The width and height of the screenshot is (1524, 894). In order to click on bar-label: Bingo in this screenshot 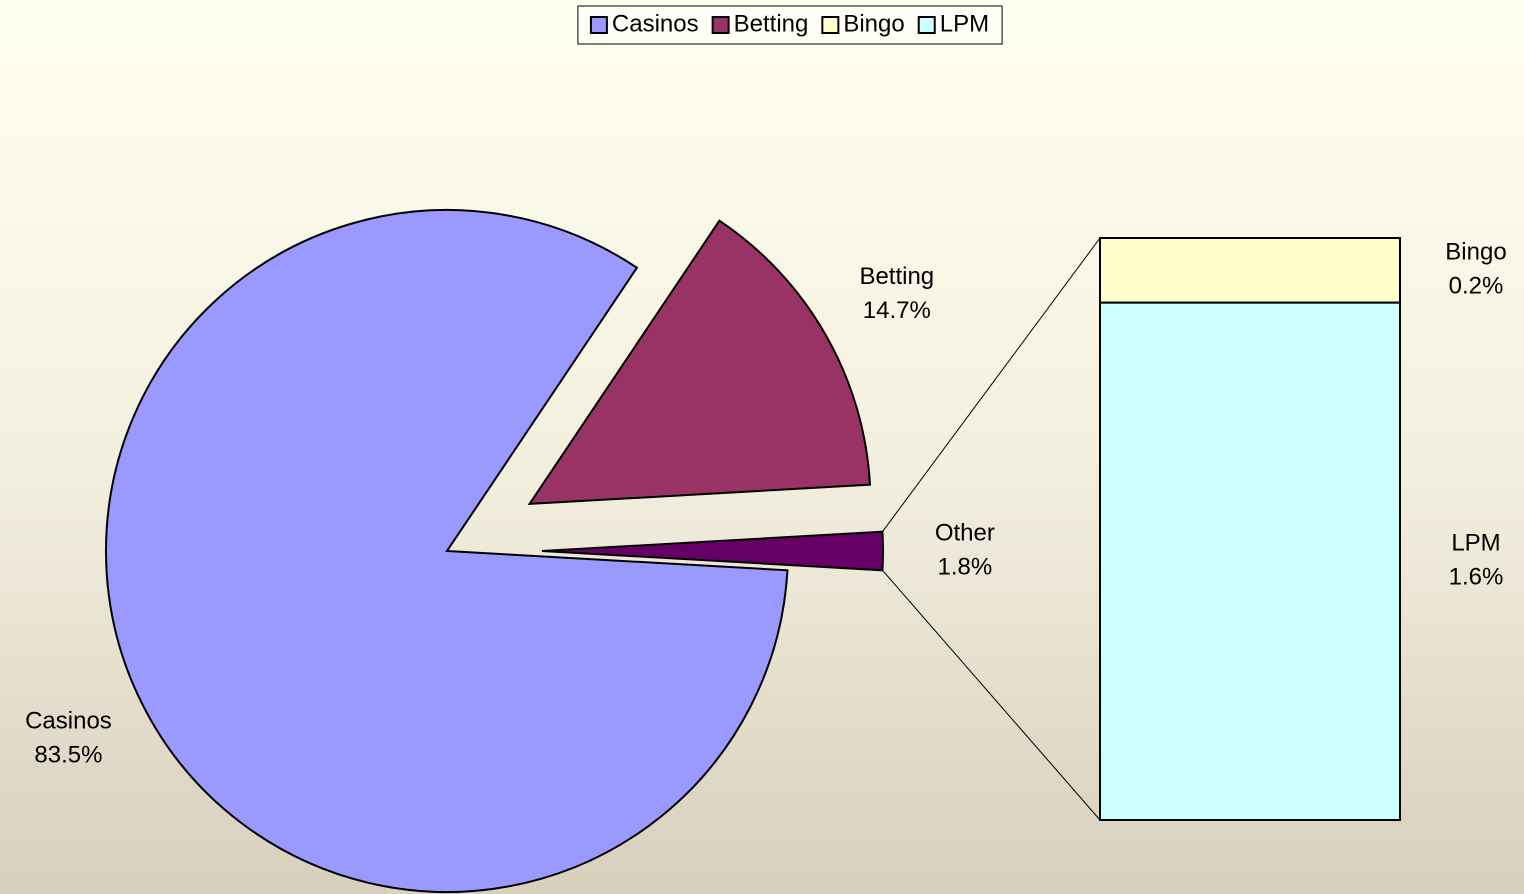, I will do `click(1475, 252)`.